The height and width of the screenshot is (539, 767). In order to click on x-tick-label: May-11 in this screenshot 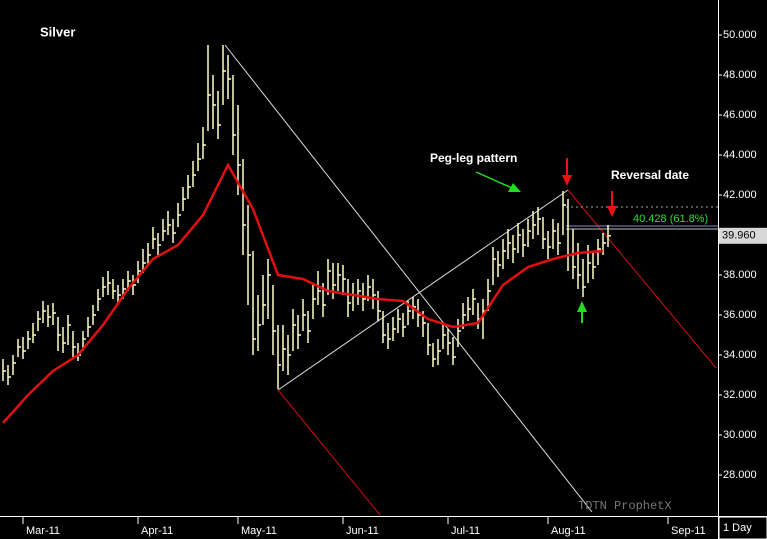, I will do `click(259, 531)`.